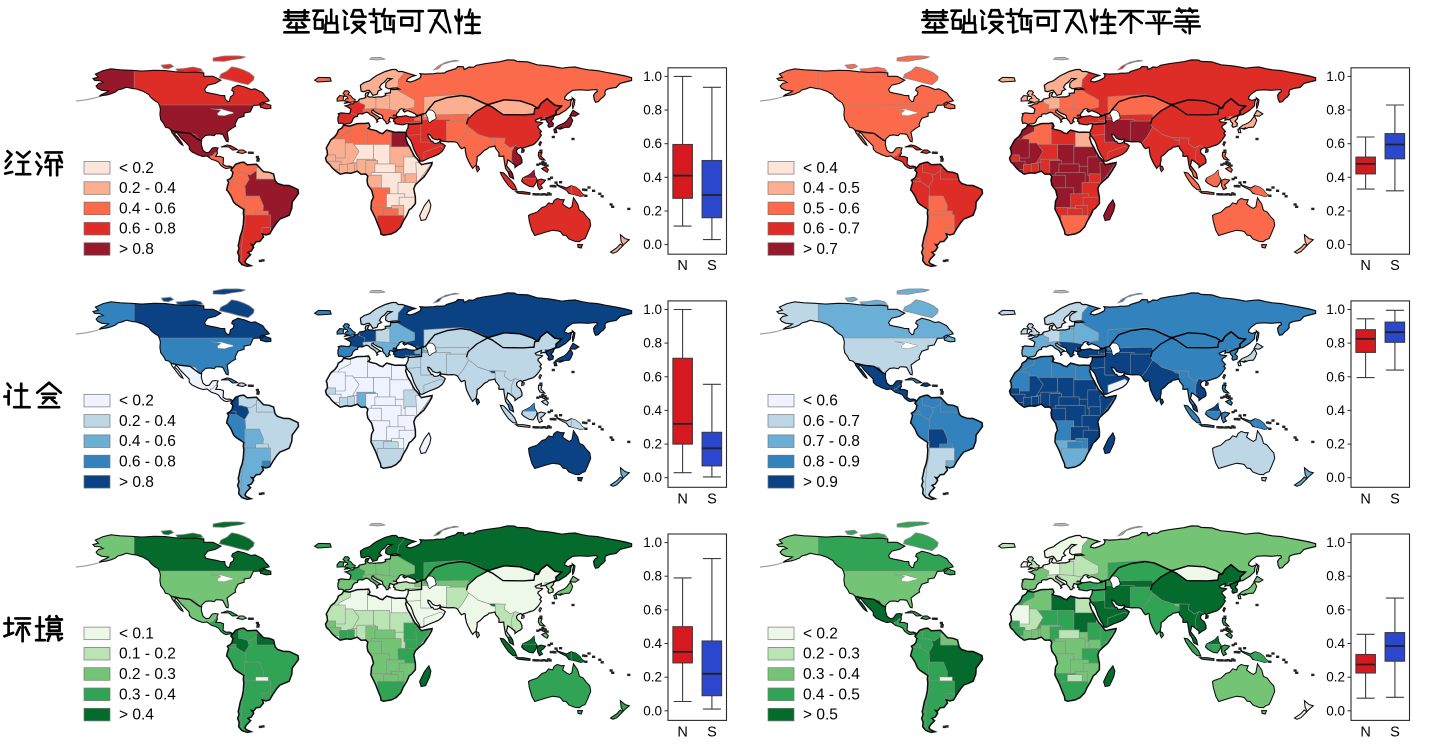 Image resolution: width=1430 pixels, height=746 pixels. Describe the element at coordinates (820, 482) in the screenshot. I see `svg-text: > 0.9` at that location.